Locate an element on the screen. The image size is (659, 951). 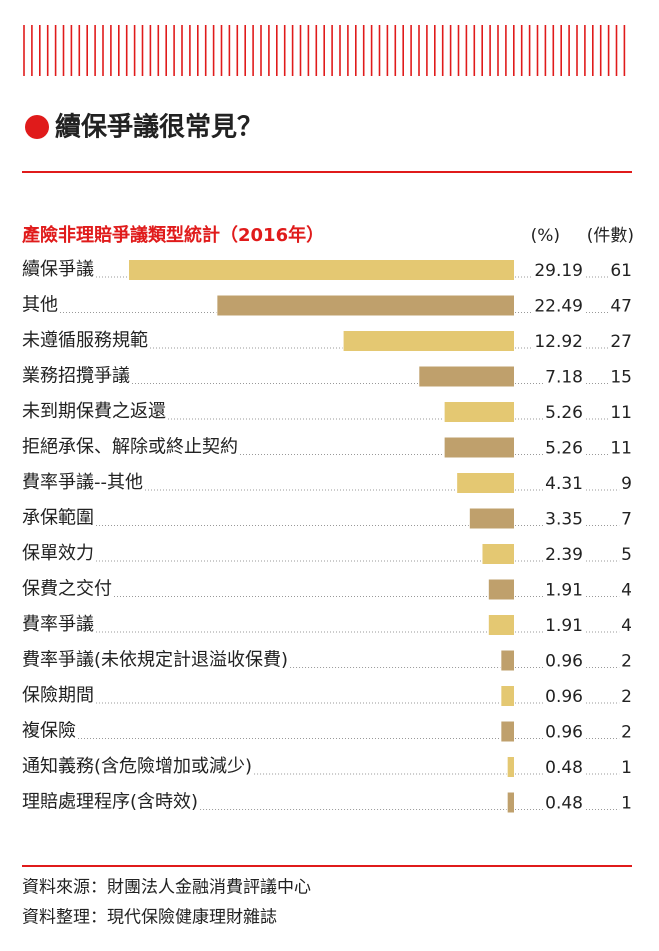
category-label: 未到期保費之返還 is located at coordinates (94, 411).